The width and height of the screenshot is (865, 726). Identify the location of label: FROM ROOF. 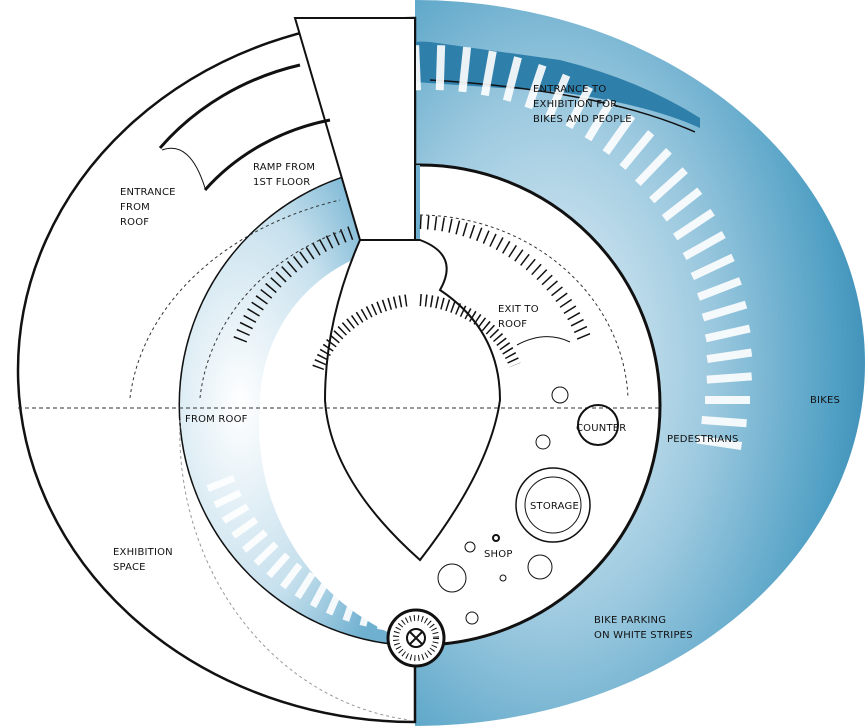
(216, 419).